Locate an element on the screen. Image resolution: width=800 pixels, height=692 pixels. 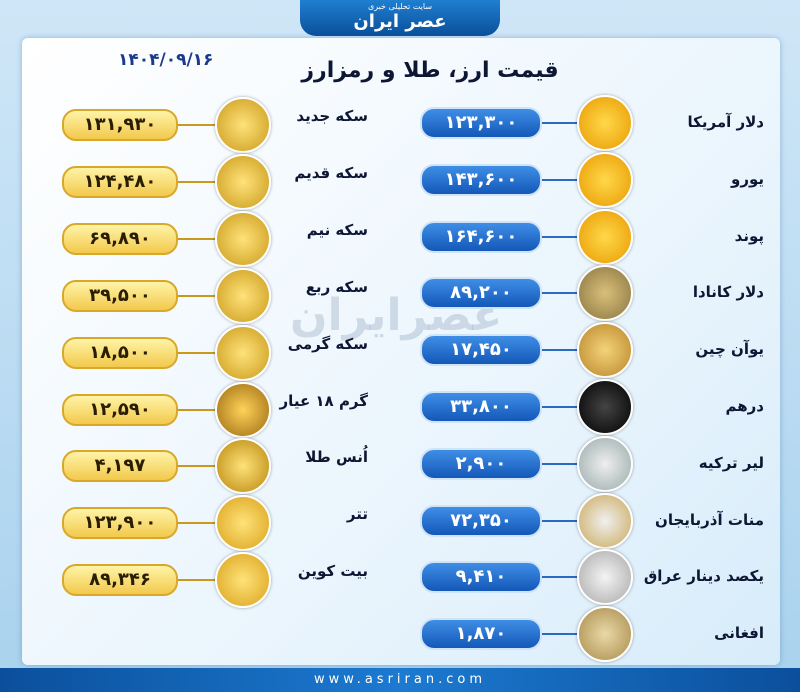
item-name: سکه قدیم is located at coordinates (331, 172).